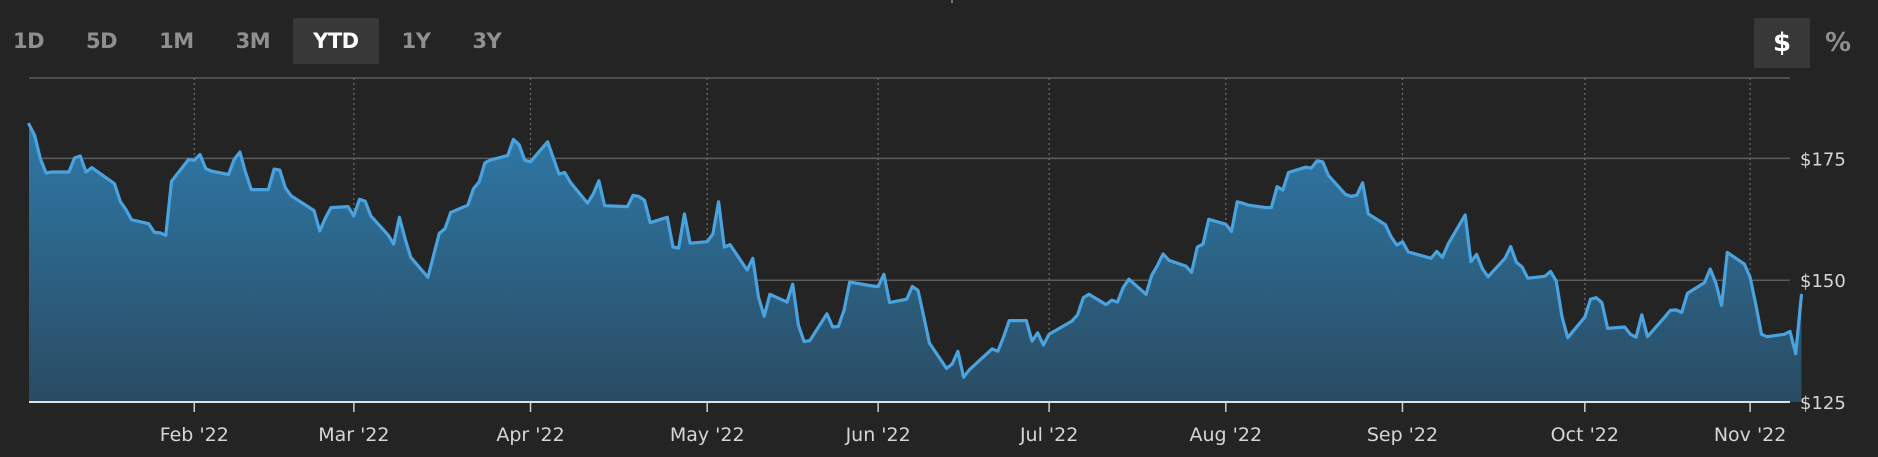 The height and width of the screenshot is (457, 1878). Describe the element at coordinates (1823, 403) in the screenshot. I see `y-tick-label: $125` at that location.